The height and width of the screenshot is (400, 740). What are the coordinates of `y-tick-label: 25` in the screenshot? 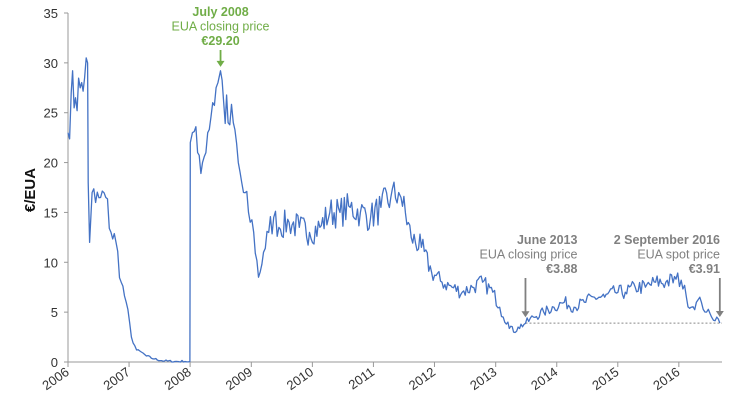 It's located at (51, 113).